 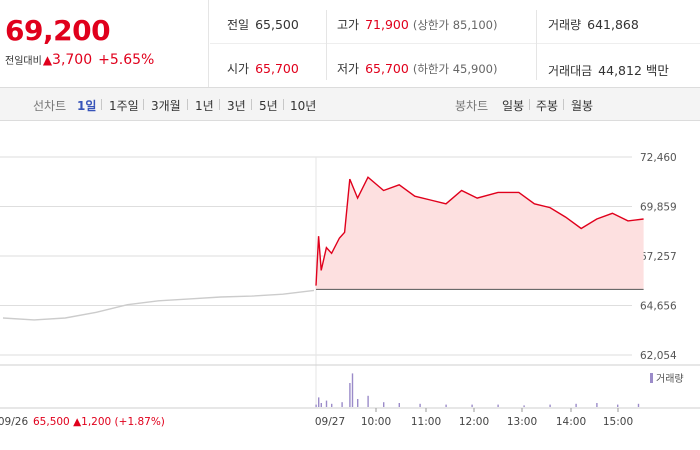 What do you see at coordinates (124, 106) in the screenshot?
I see `tab-1w: 1주일` at bounding box center [124, 106].